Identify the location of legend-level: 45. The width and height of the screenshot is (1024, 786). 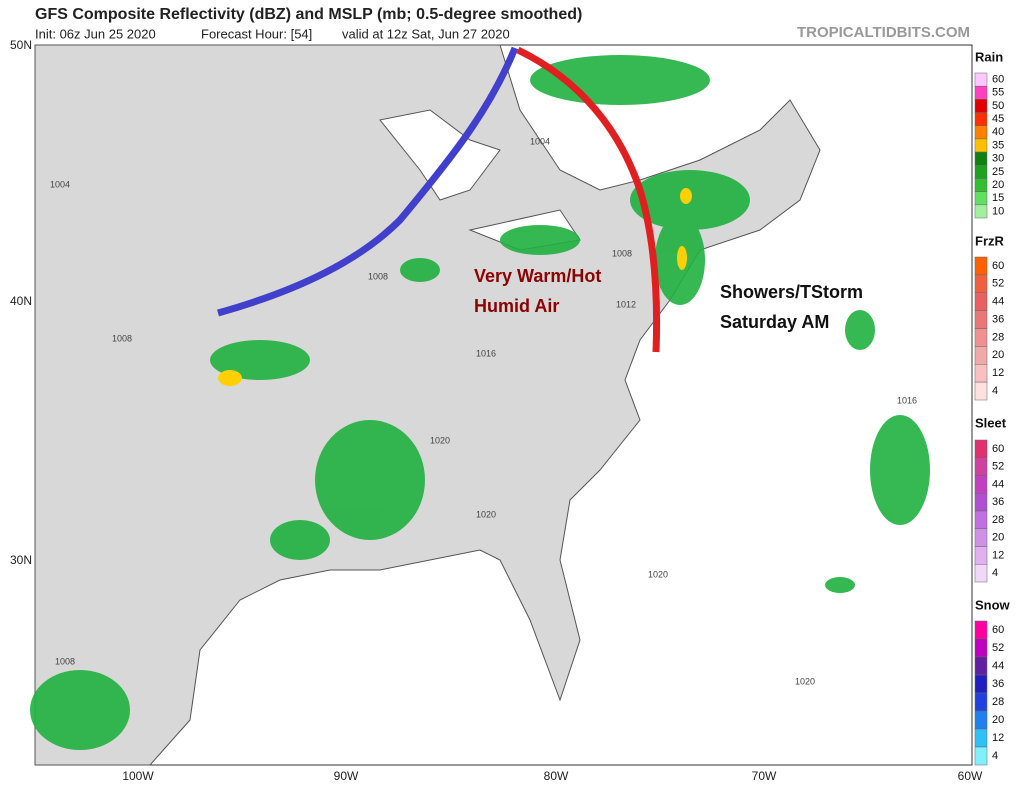
(998, 119).